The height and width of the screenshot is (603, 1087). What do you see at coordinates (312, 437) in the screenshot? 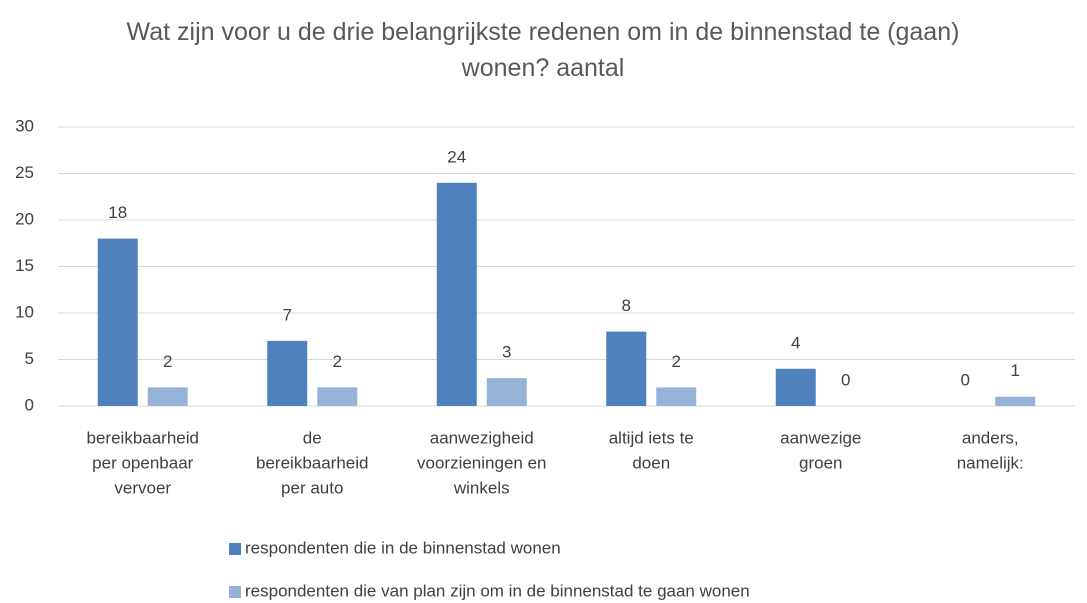
I see `x-tick-label: de` at bounding box center [312, 437].